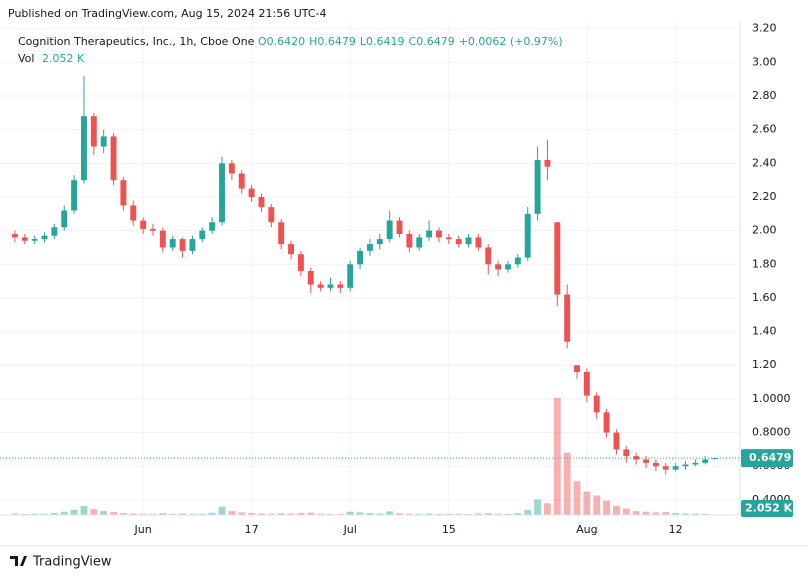 This screenshot has width=808, height=579. What do you see at coordinates (350, 529) in the screenshot?
I see `x-tick-label: Jul` at bounding box center [350, 529].